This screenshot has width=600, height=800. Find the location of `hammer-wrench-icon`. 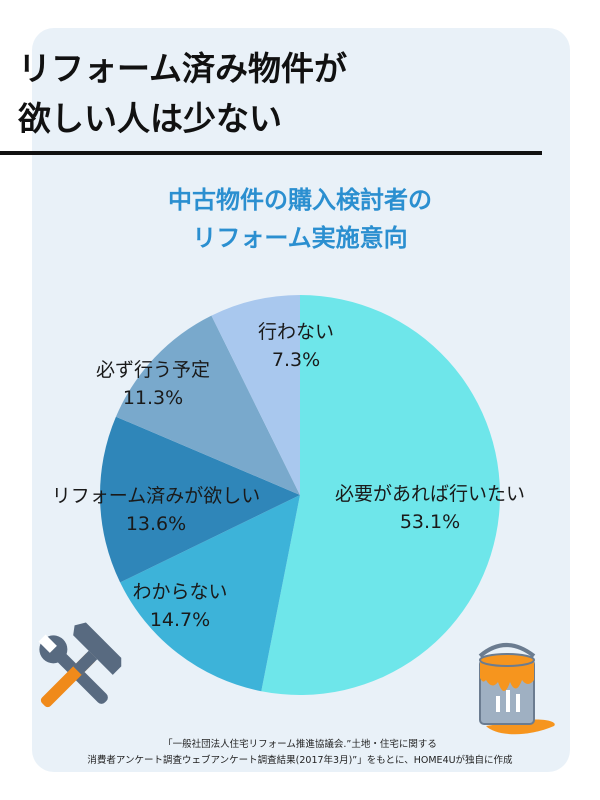

hammer-wrench-icon is located at coordinates (80, 665).